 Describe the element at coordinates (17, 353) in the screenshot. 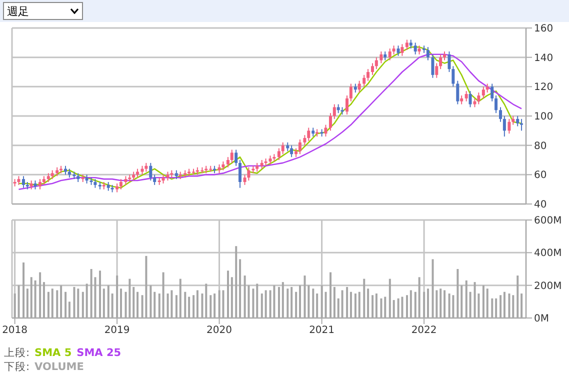

I see `legend-title: 上段:` at that location.